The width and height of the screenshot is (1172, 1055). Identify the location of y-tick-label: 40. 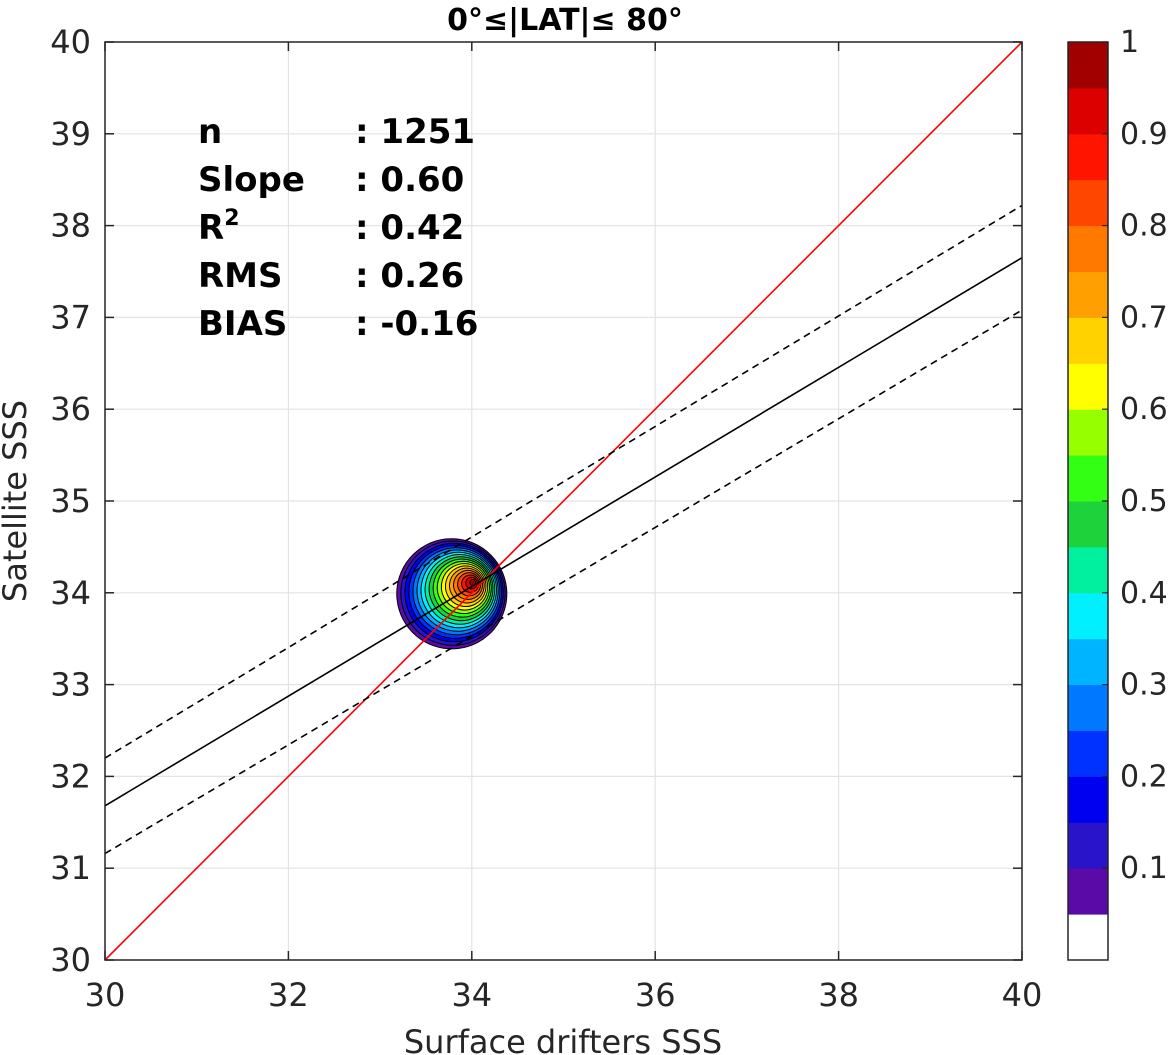
(70, 42).